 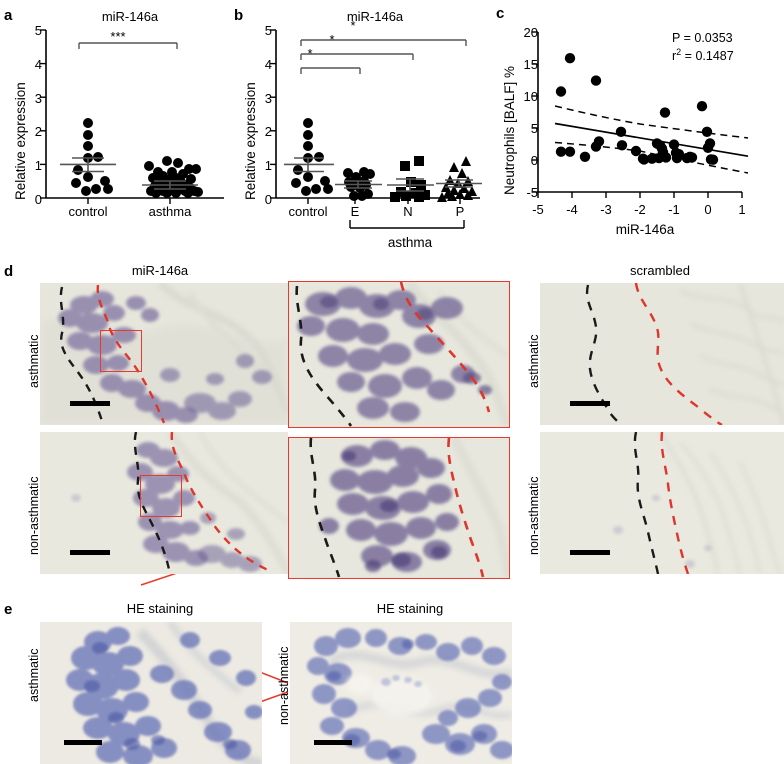 What do you see at coordinates (308, 211) in the screenshot?
I see `panel-b-xtick-control: control` at bounding box center [308, 211].